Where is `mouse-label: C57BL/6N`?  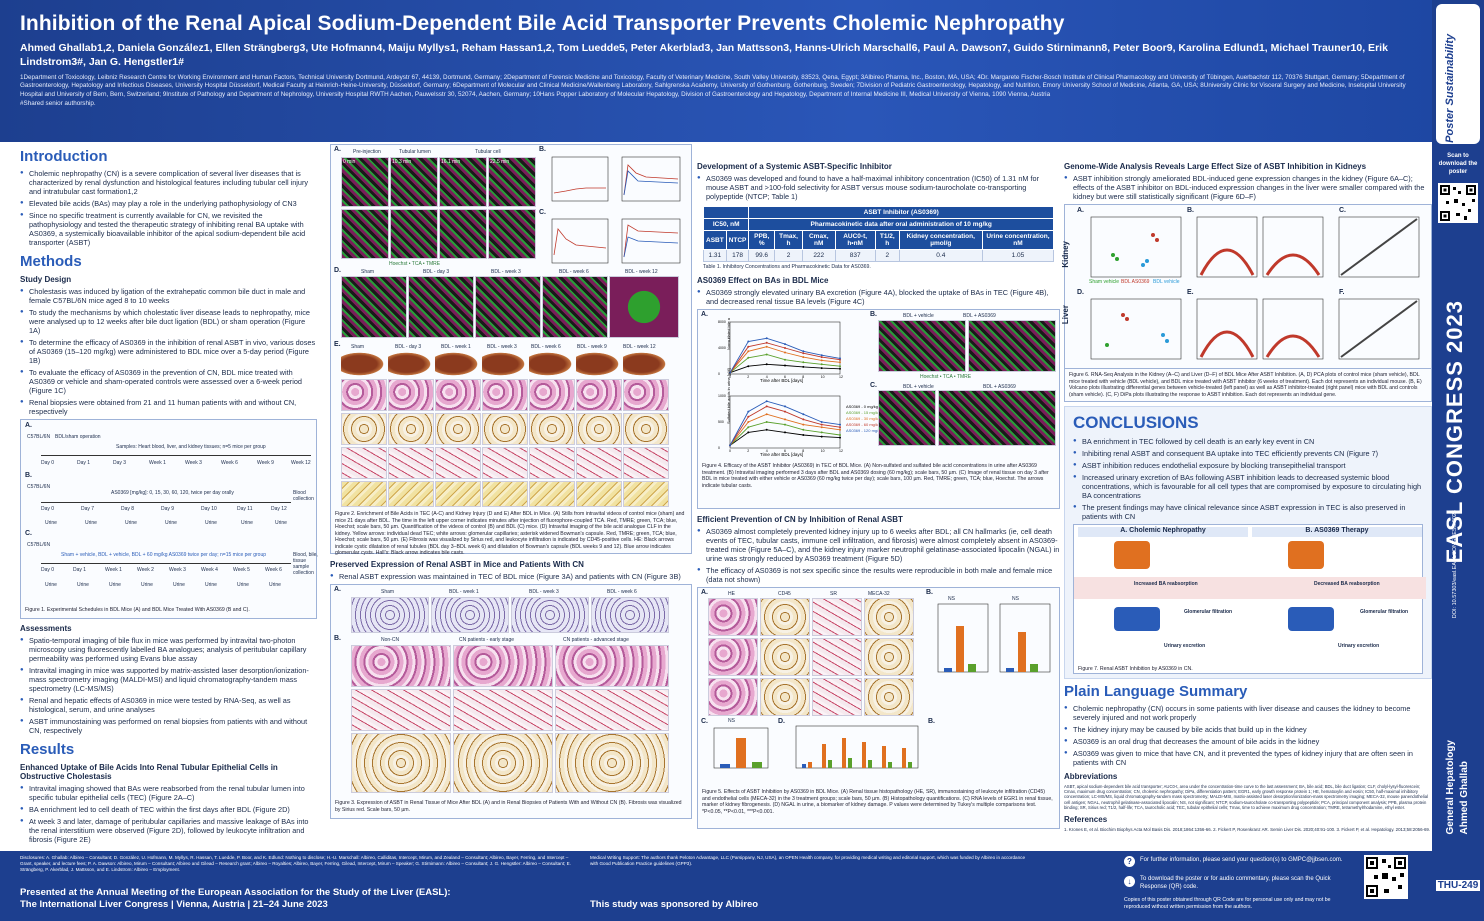 mouse-label: C57BL/6N is located at coordinates (39, 437).